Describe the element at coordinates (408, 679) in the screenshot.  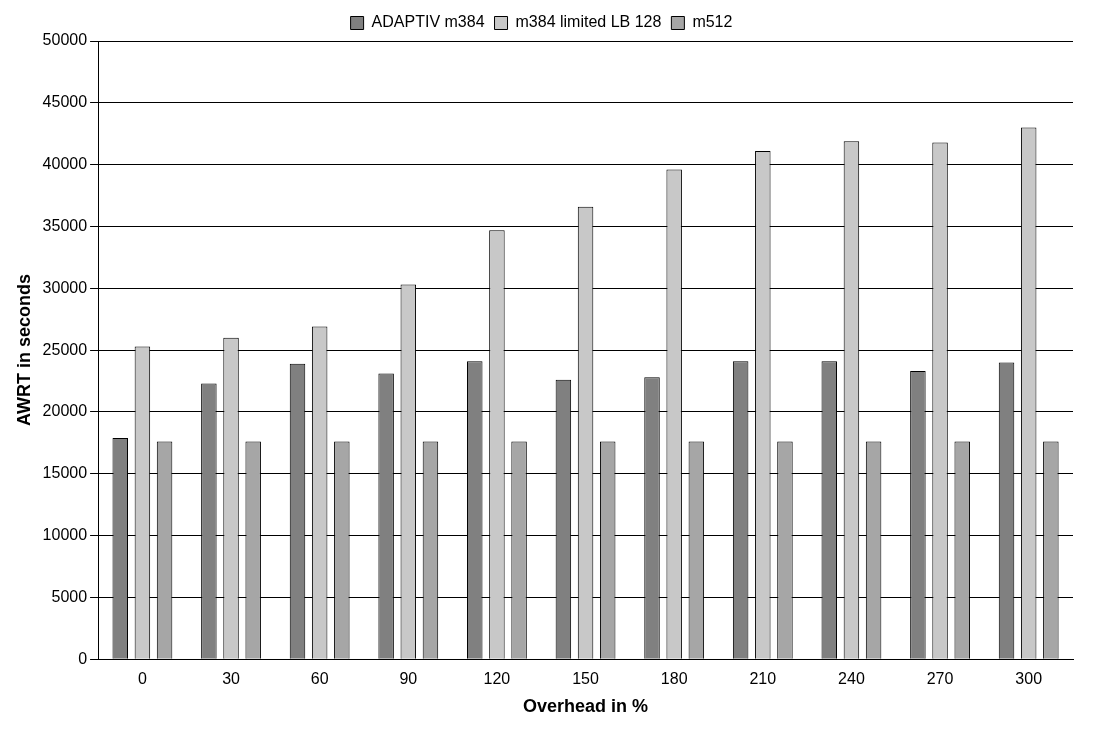
I see `x-tick-label: 90` at that location.